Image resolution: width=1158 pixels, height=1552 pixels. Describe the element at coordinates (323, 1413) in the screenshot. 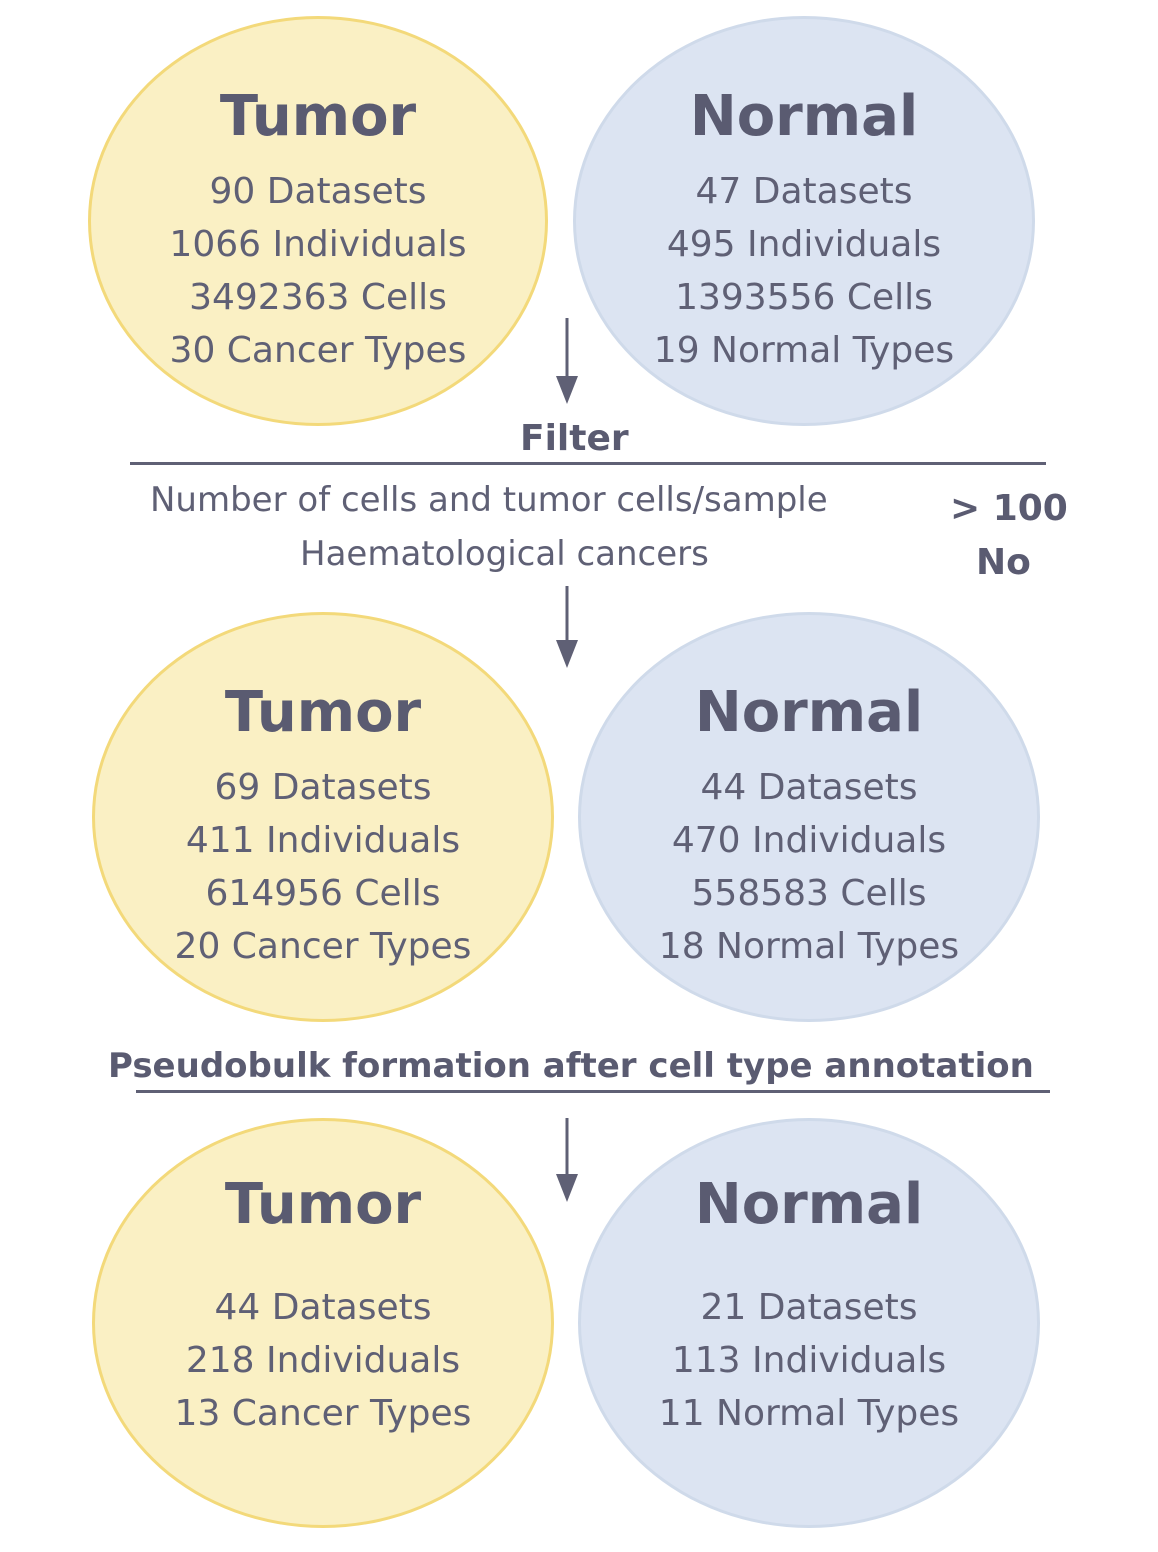

I see `tumor-types: 13 Cancer Types` at that location.